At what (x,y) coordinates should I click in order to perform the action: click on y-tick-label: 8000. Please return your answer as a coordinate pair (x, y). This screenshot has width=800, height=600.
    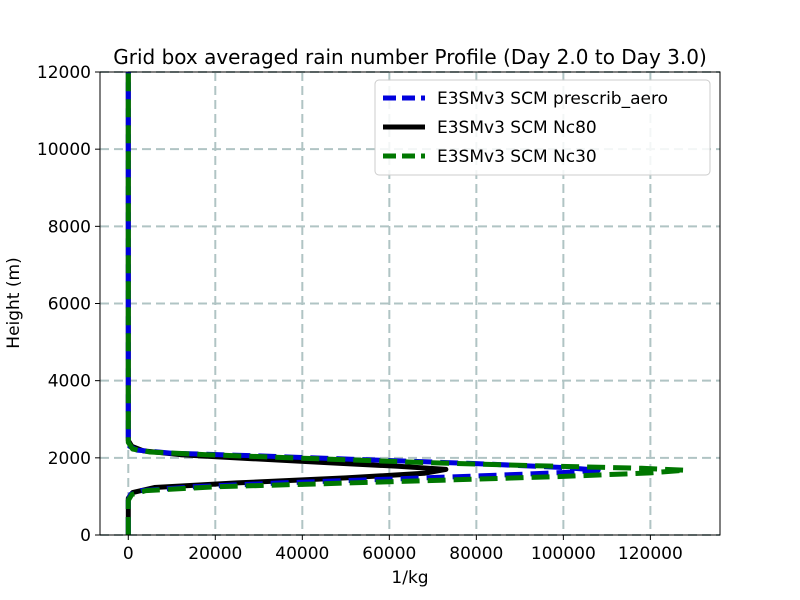
    Looking at the image, I should click on (69, 227).